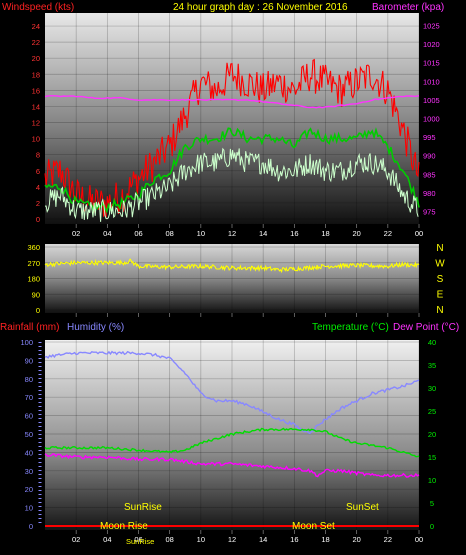 Image resolution: width=466 pixels, height=555 pixels. I want to click on temperature-tick-label: 5, so click(432, 503).